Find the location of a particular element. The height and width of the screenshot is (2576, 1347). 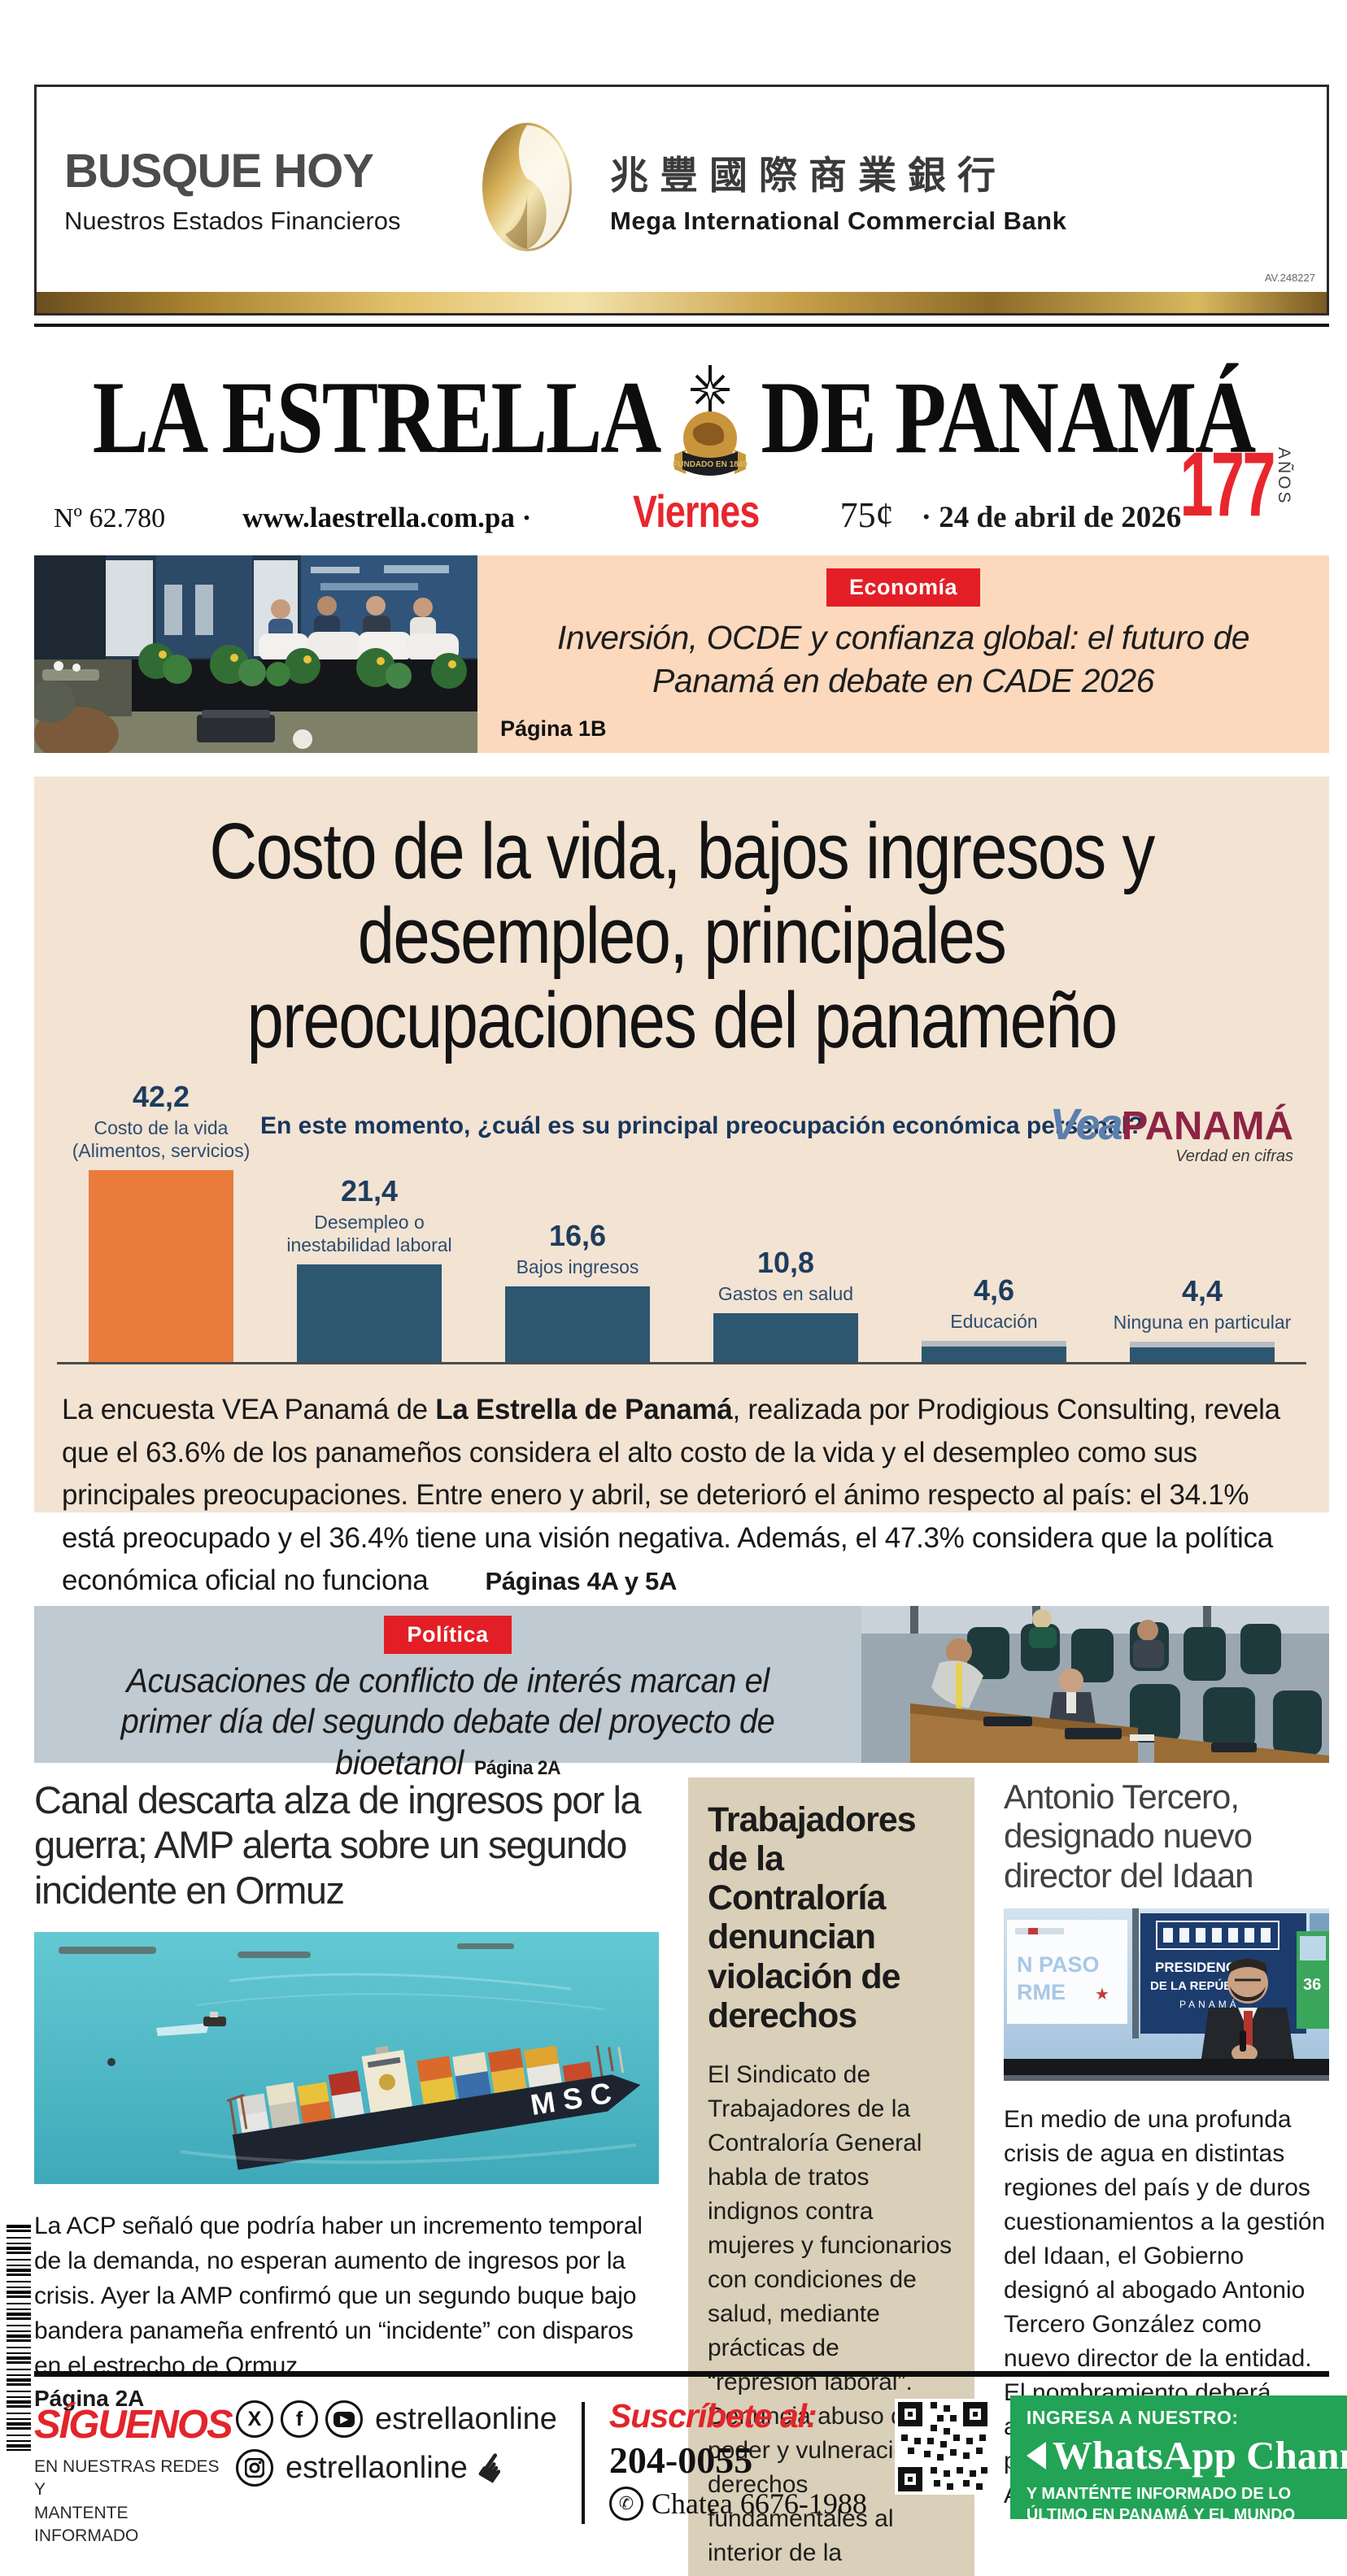

mega-bank-logo-icon is located at coordinates (527, 190).